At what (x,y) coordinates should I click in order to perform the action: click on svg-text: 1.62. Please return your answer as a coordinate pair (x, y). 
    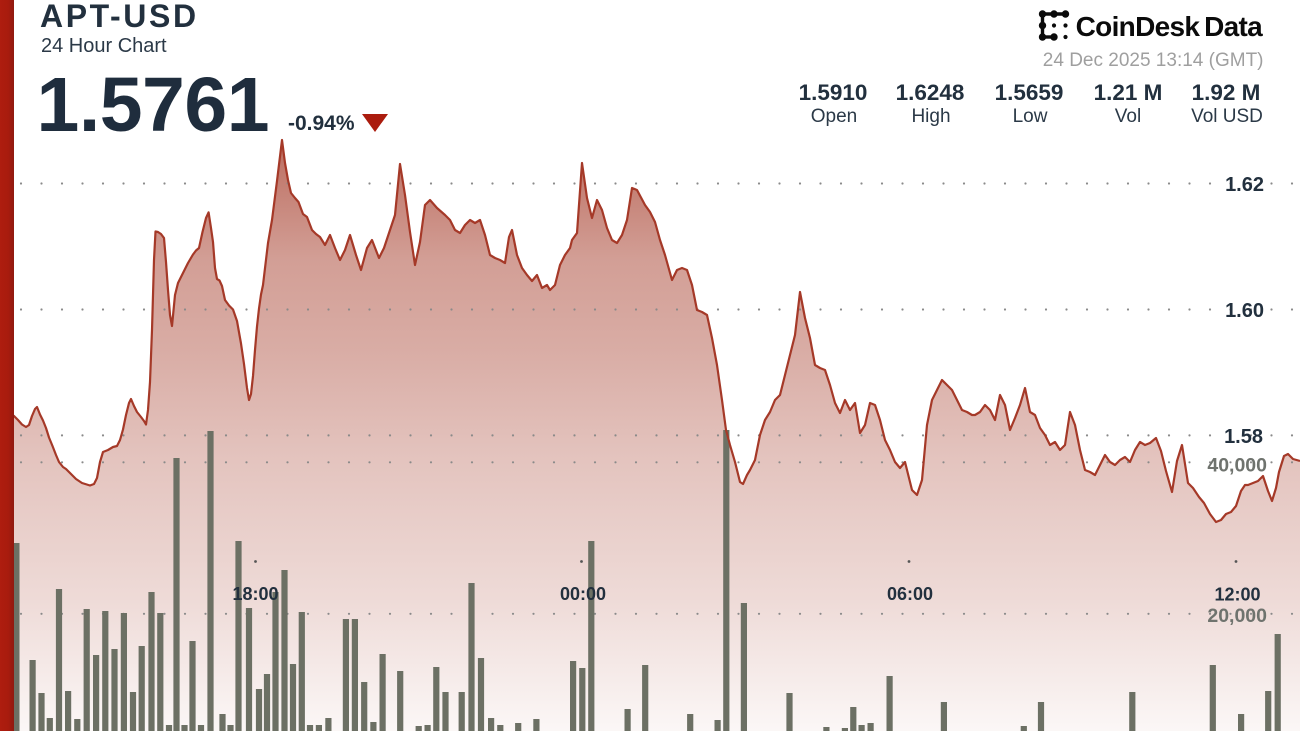
    Looking at the image, I should click on (1244, 185).